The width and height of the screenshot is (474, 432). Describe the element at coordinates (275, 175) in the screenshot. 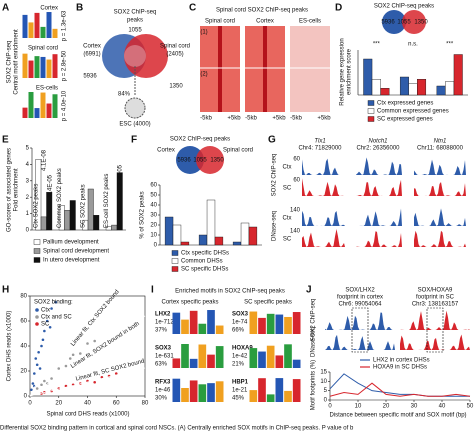

I see `label: SOX2 ChIP-seq` at that location.